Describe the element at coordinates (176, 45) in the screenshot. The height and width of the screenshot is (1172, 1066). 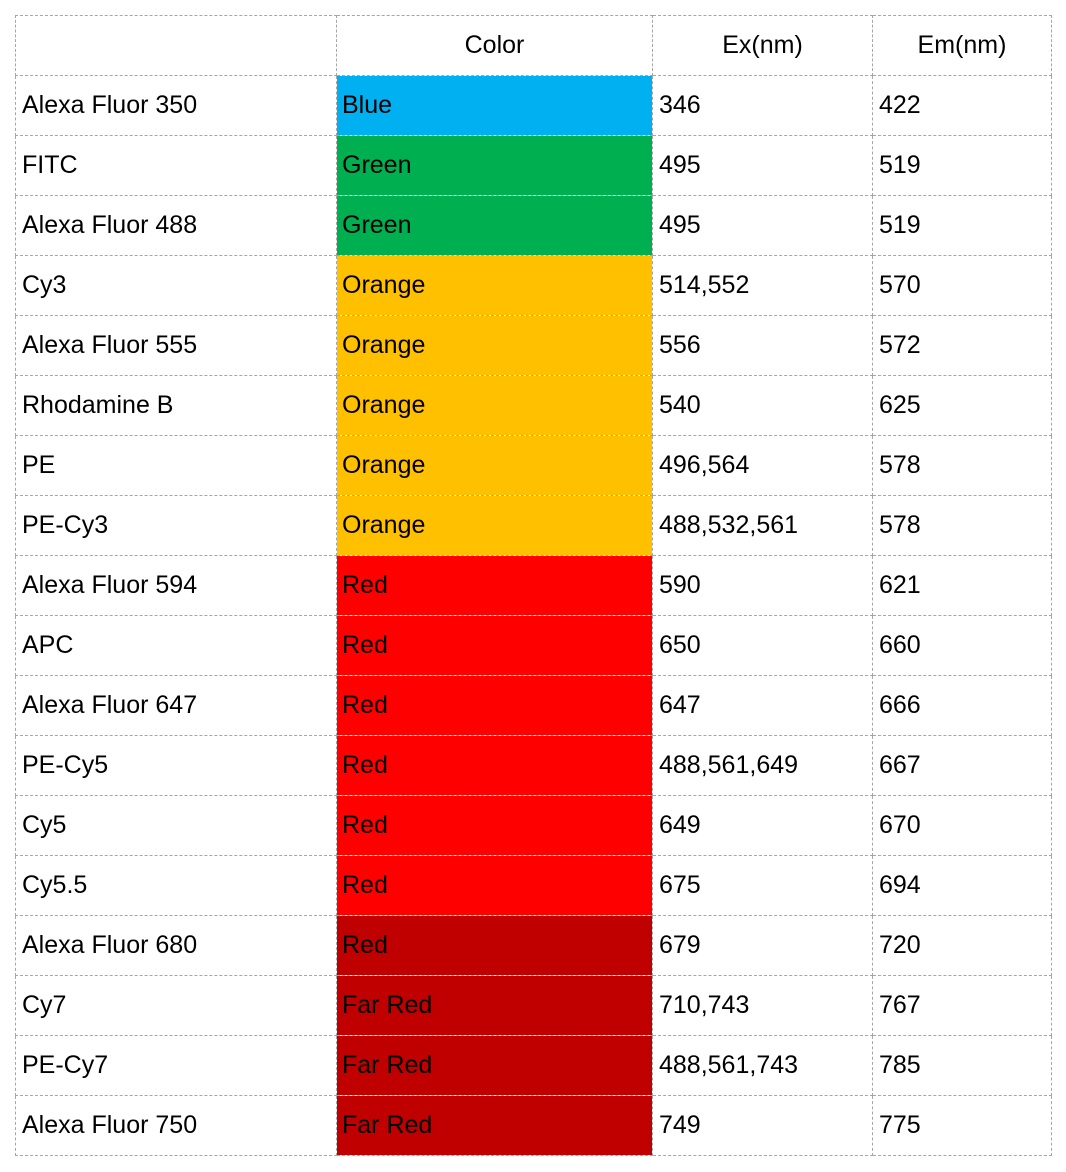
I see `header-cell` at that location.